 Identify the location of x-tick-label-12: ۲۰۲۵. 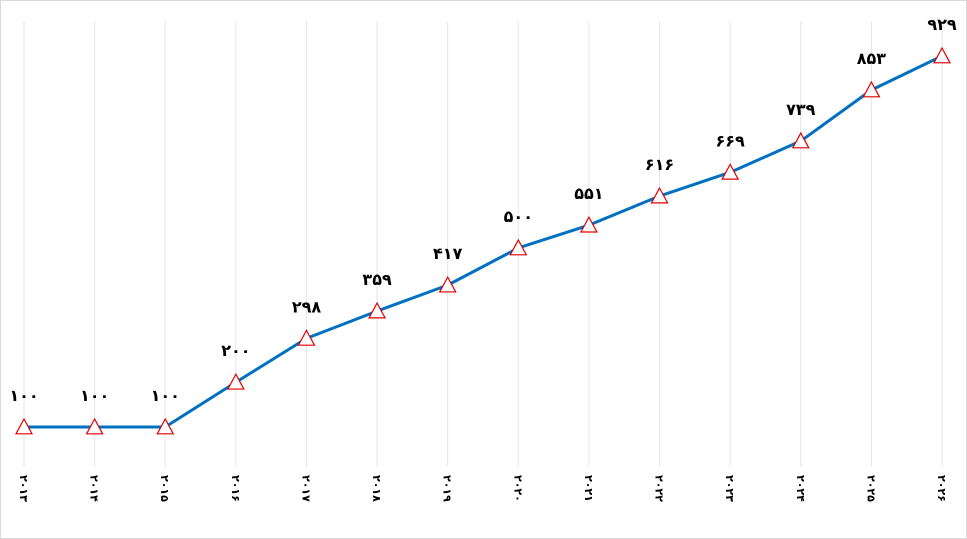
(870, 488).